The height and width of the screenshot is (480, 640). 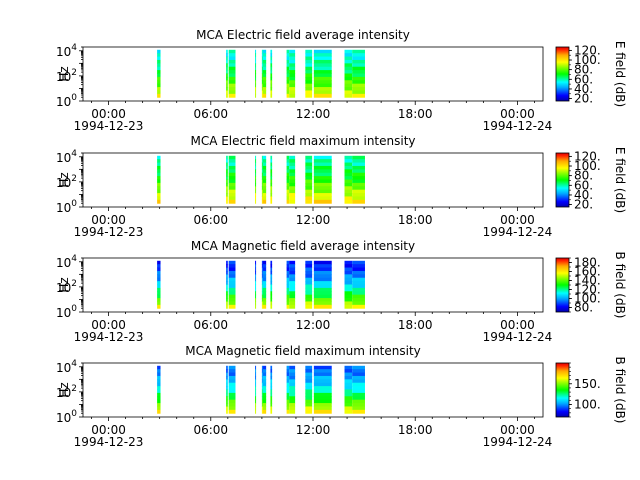 What do you see at coordinates (587, 272) in the screenshot?
I see `colorbar-tick-label: 160.` at bounding box center [587, 272].